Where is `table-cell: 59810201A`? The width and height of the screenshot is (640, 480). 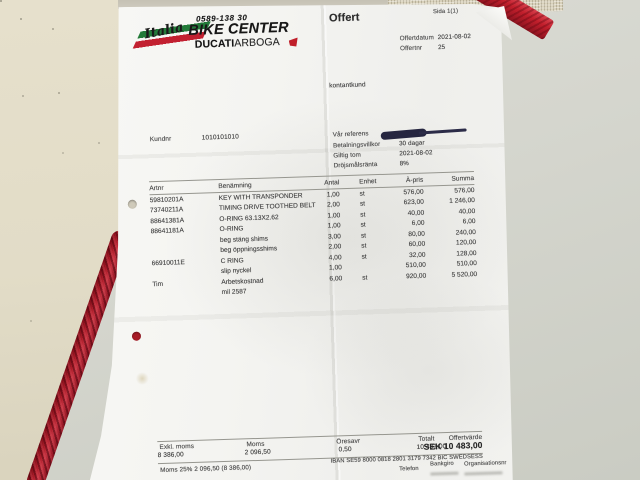 table-cell: 59810201A is located at coordinates (166, 199).